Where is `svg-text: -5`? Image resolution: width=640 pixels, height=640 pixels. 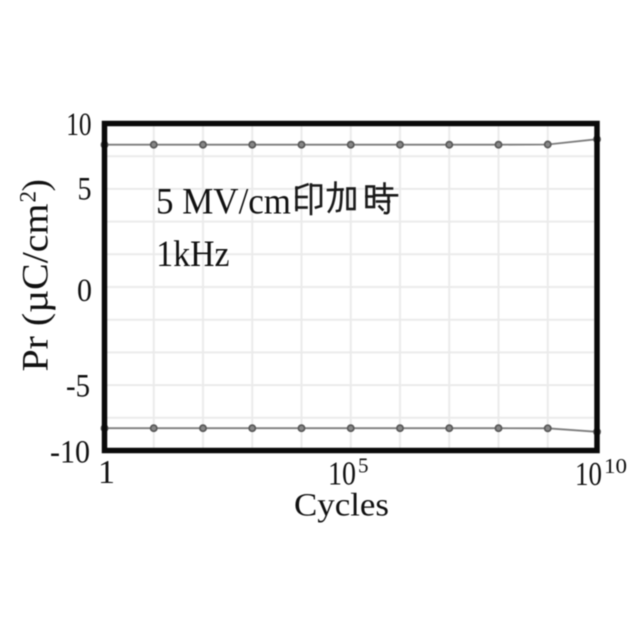
svg-text: -5 is located at coordinates (78, 386).